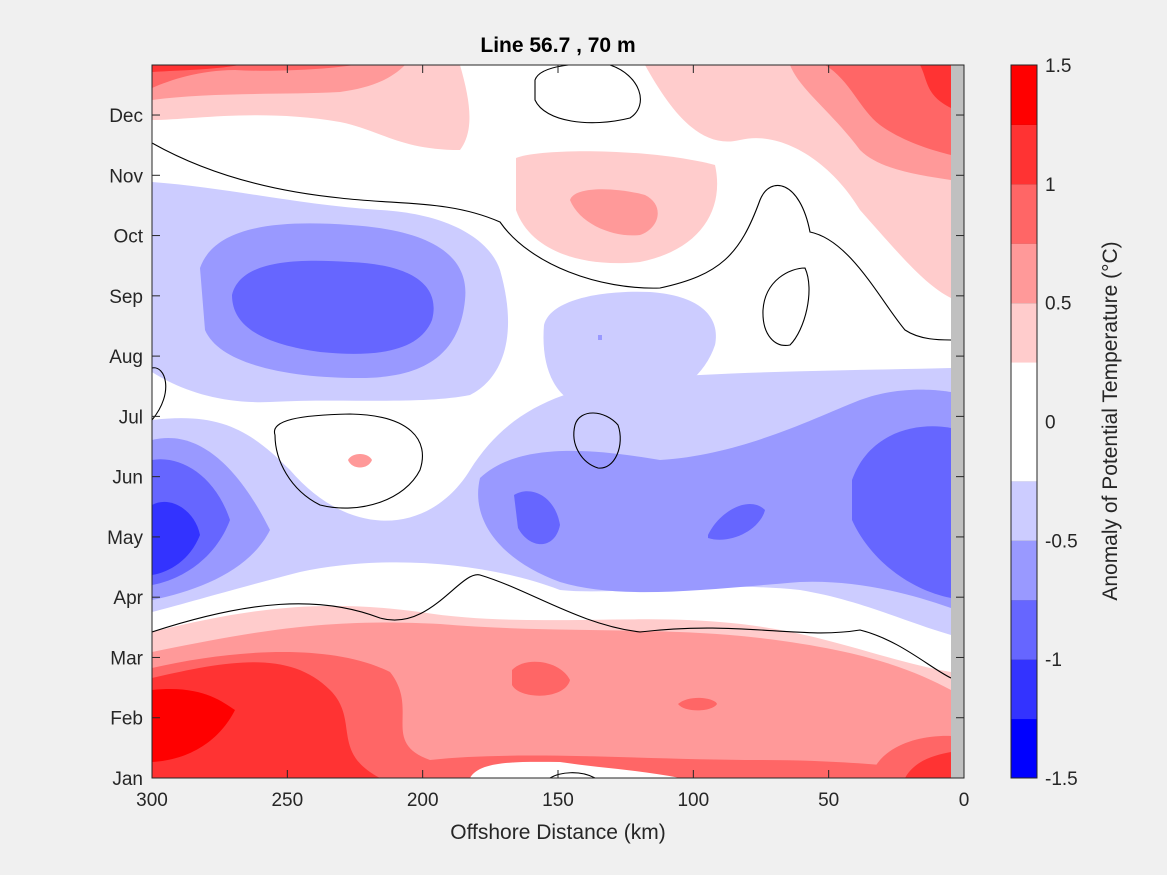 The width and height of the screenshot is (1167, 875). What do you see at coordinates (126, 297) in the screenshot?
I see `y-tick-label: Sep` at bounding box center [126, 297].